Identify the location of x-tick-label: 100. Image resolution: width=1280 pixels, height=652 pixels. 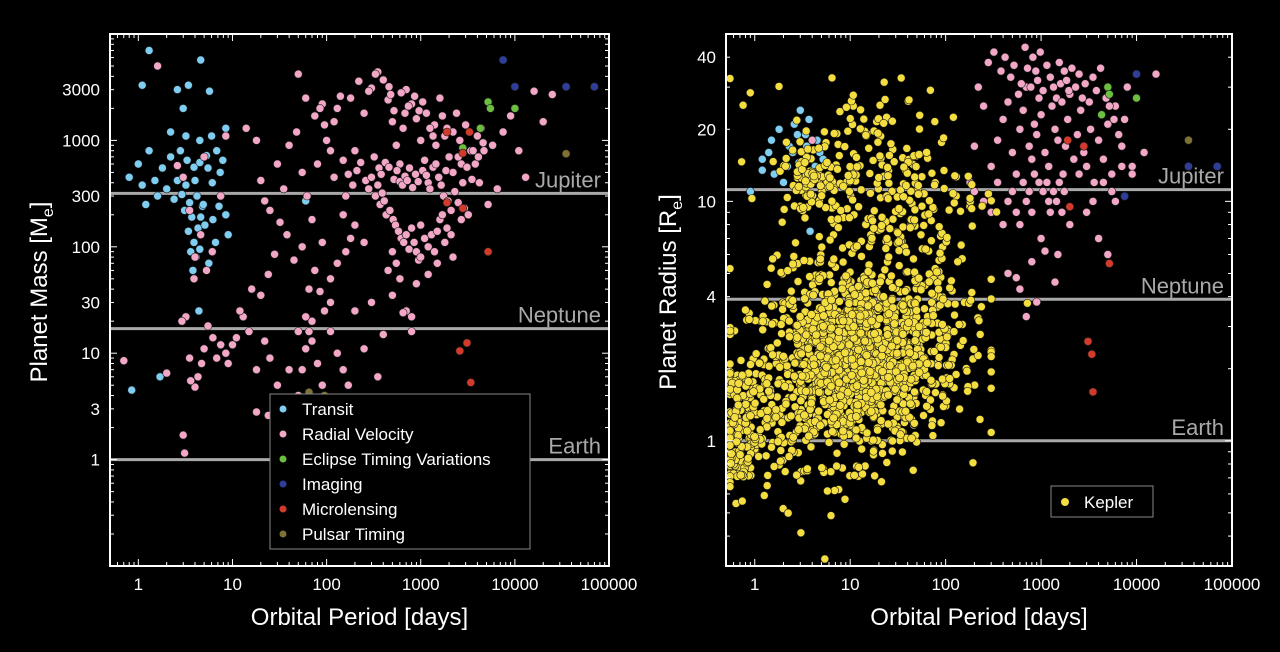
(326, 584).